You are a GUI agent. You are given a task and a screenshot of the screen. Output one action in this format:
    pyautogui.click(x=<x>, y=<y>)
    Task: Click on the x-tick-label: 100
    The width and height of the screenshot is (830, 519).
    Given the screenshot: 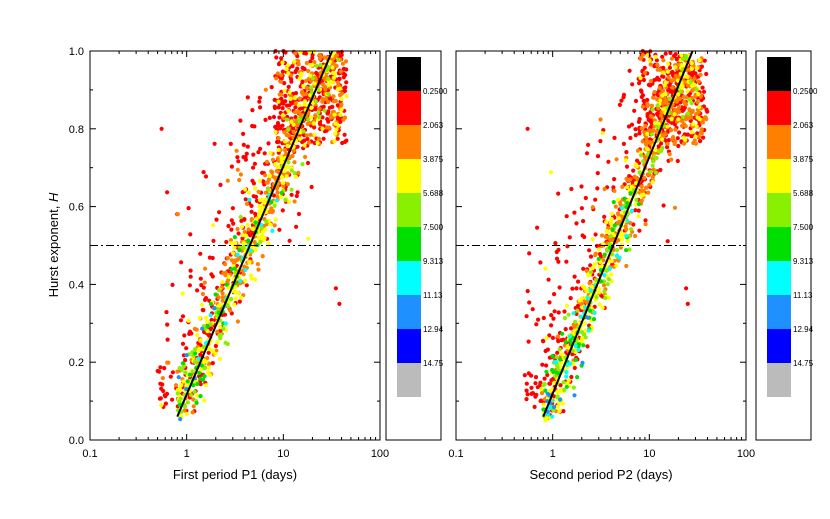 What is the action you would take?
    pyautogui.click(x=380, y=454)
    